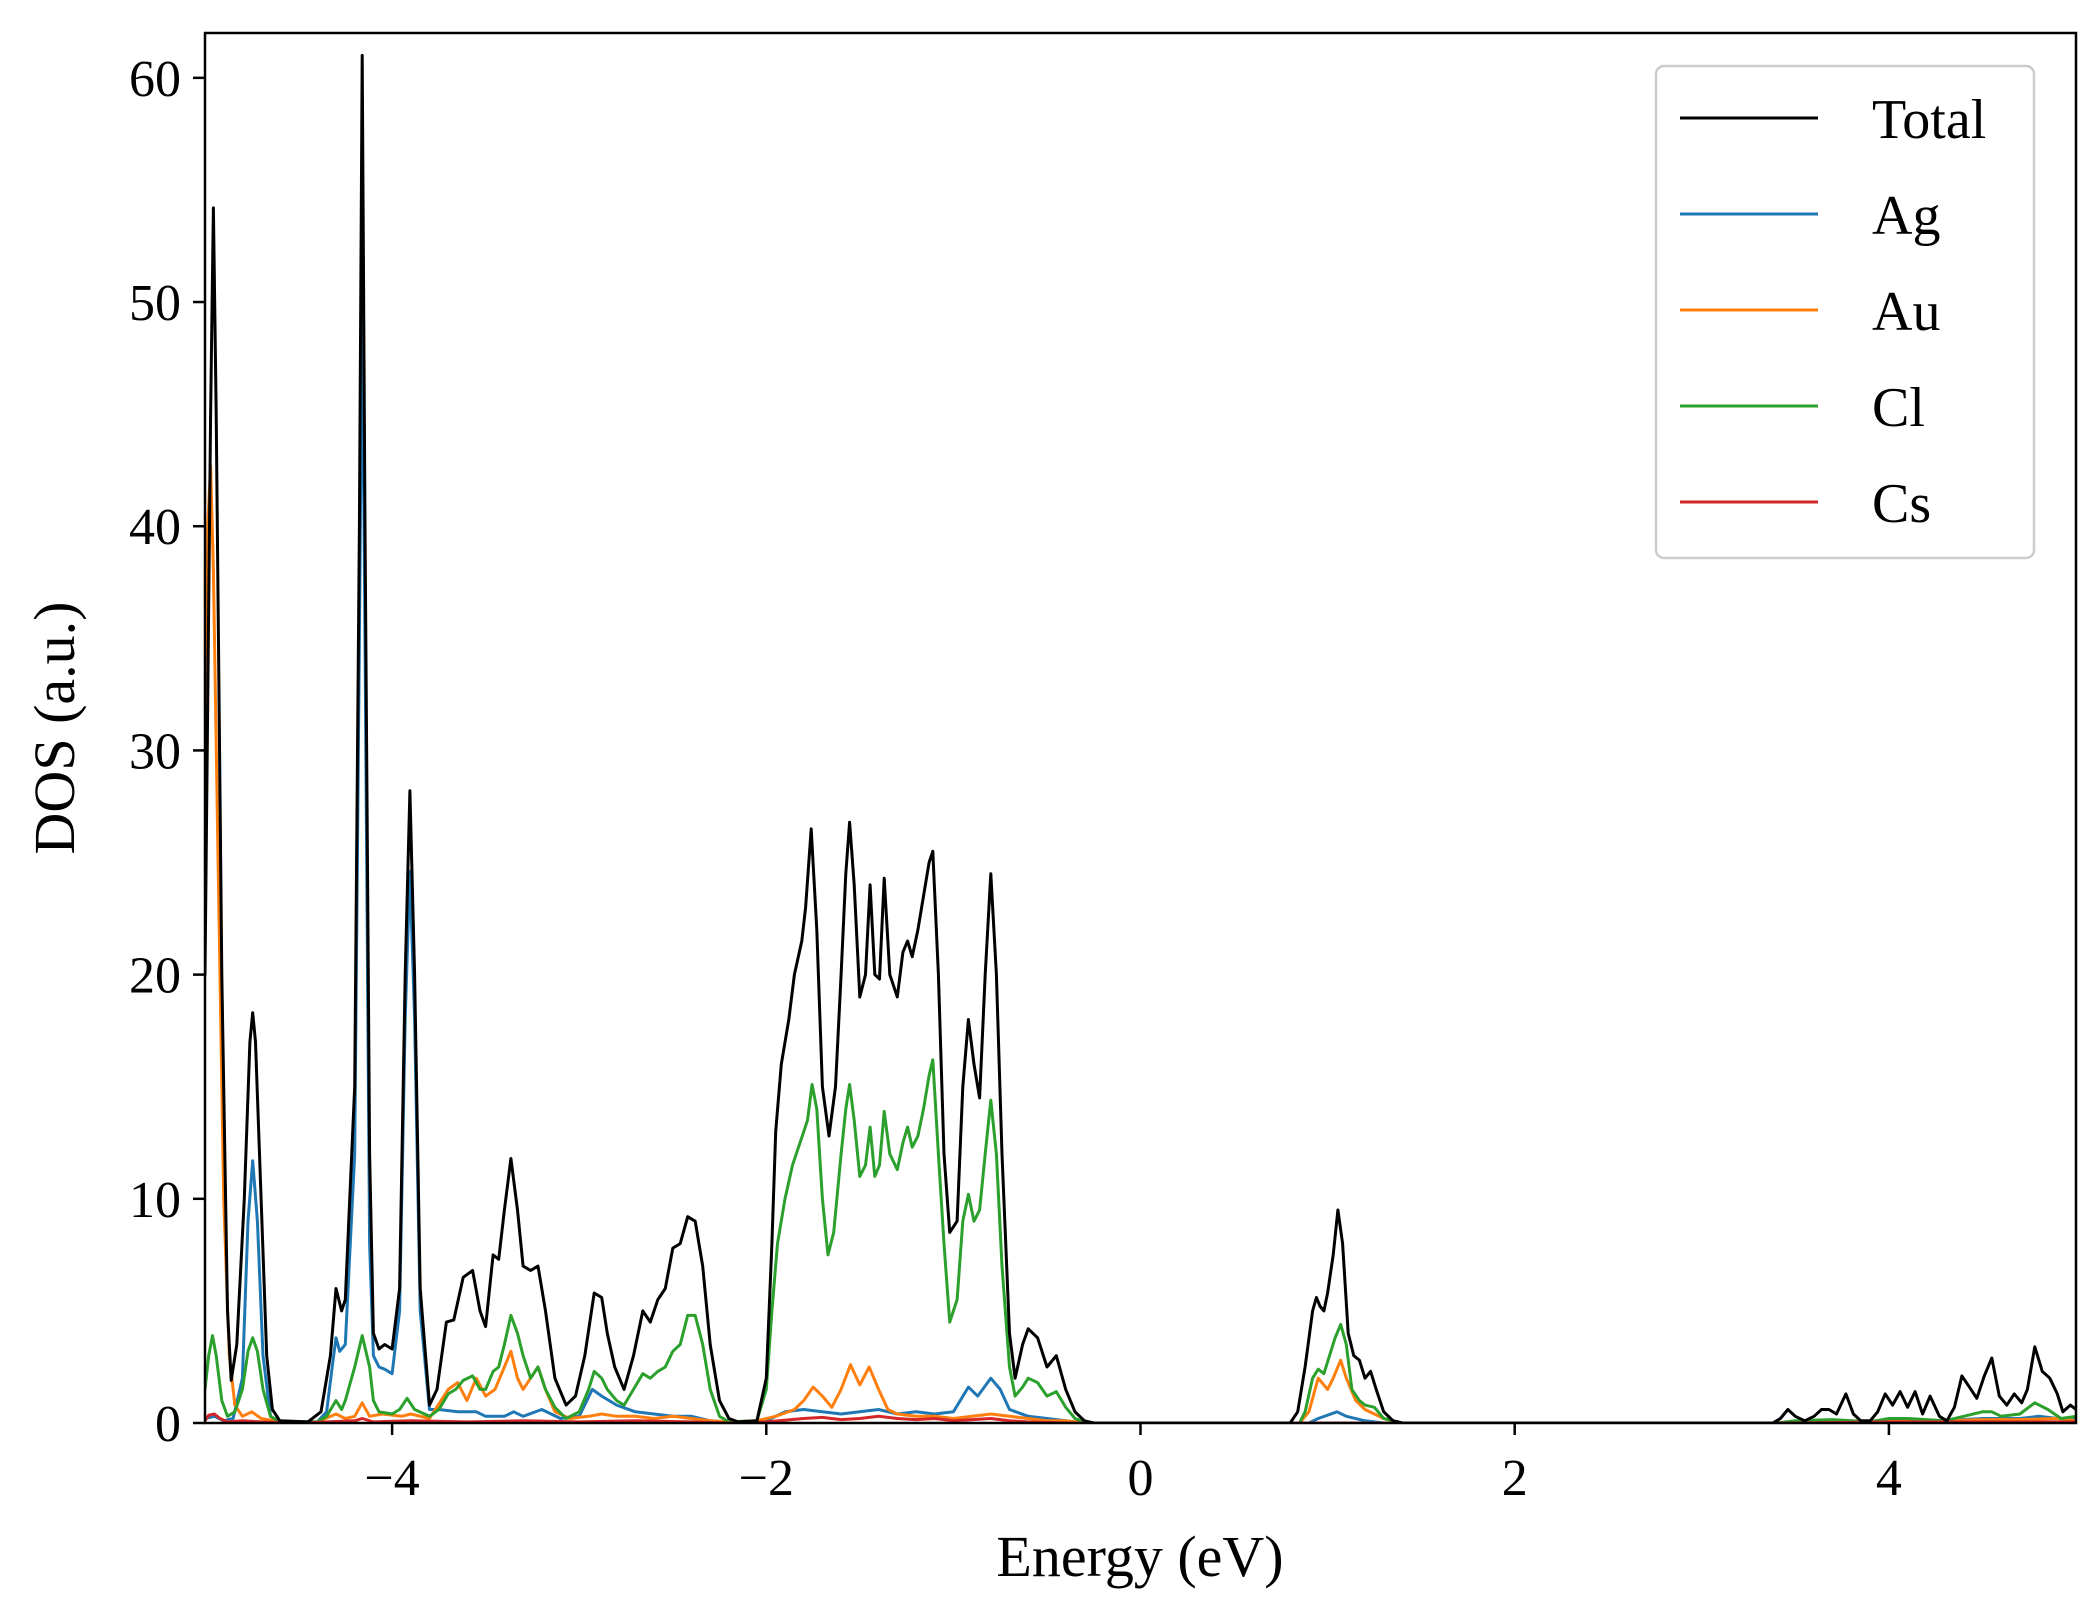  What do you see at coordinates (155, 751) in the screenshot?
I see `y-tick-label: 30` at bounding box center [155, 751].